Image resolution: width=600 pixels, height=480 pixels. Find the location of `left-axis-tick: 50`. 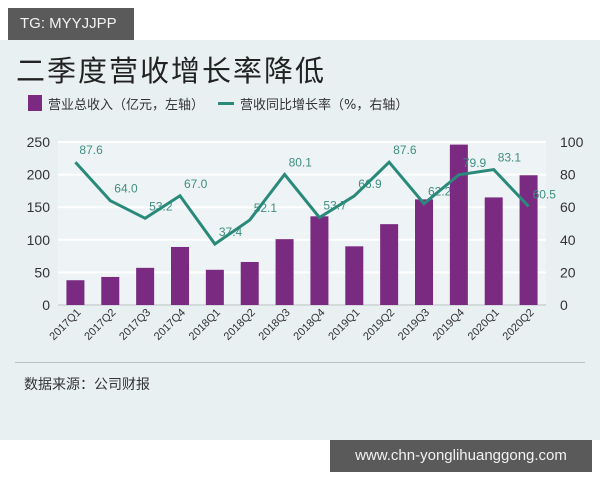

left-axis-tick: 50 is located at coordinates (42, 272).